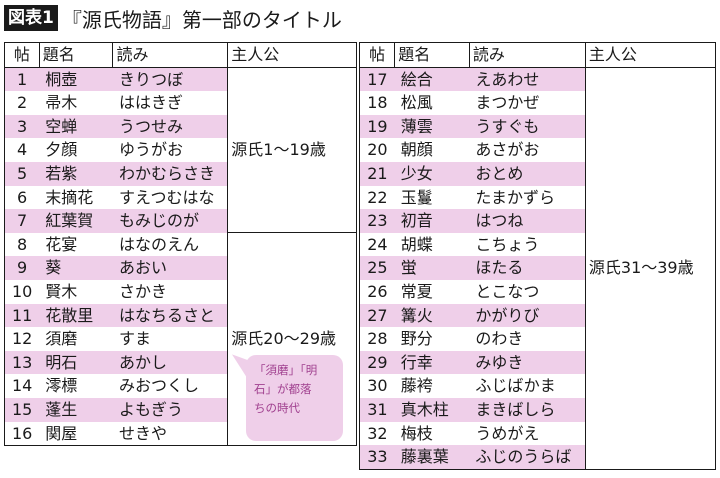  I want to click on chapter-title: 篝火, so click(432, 315).